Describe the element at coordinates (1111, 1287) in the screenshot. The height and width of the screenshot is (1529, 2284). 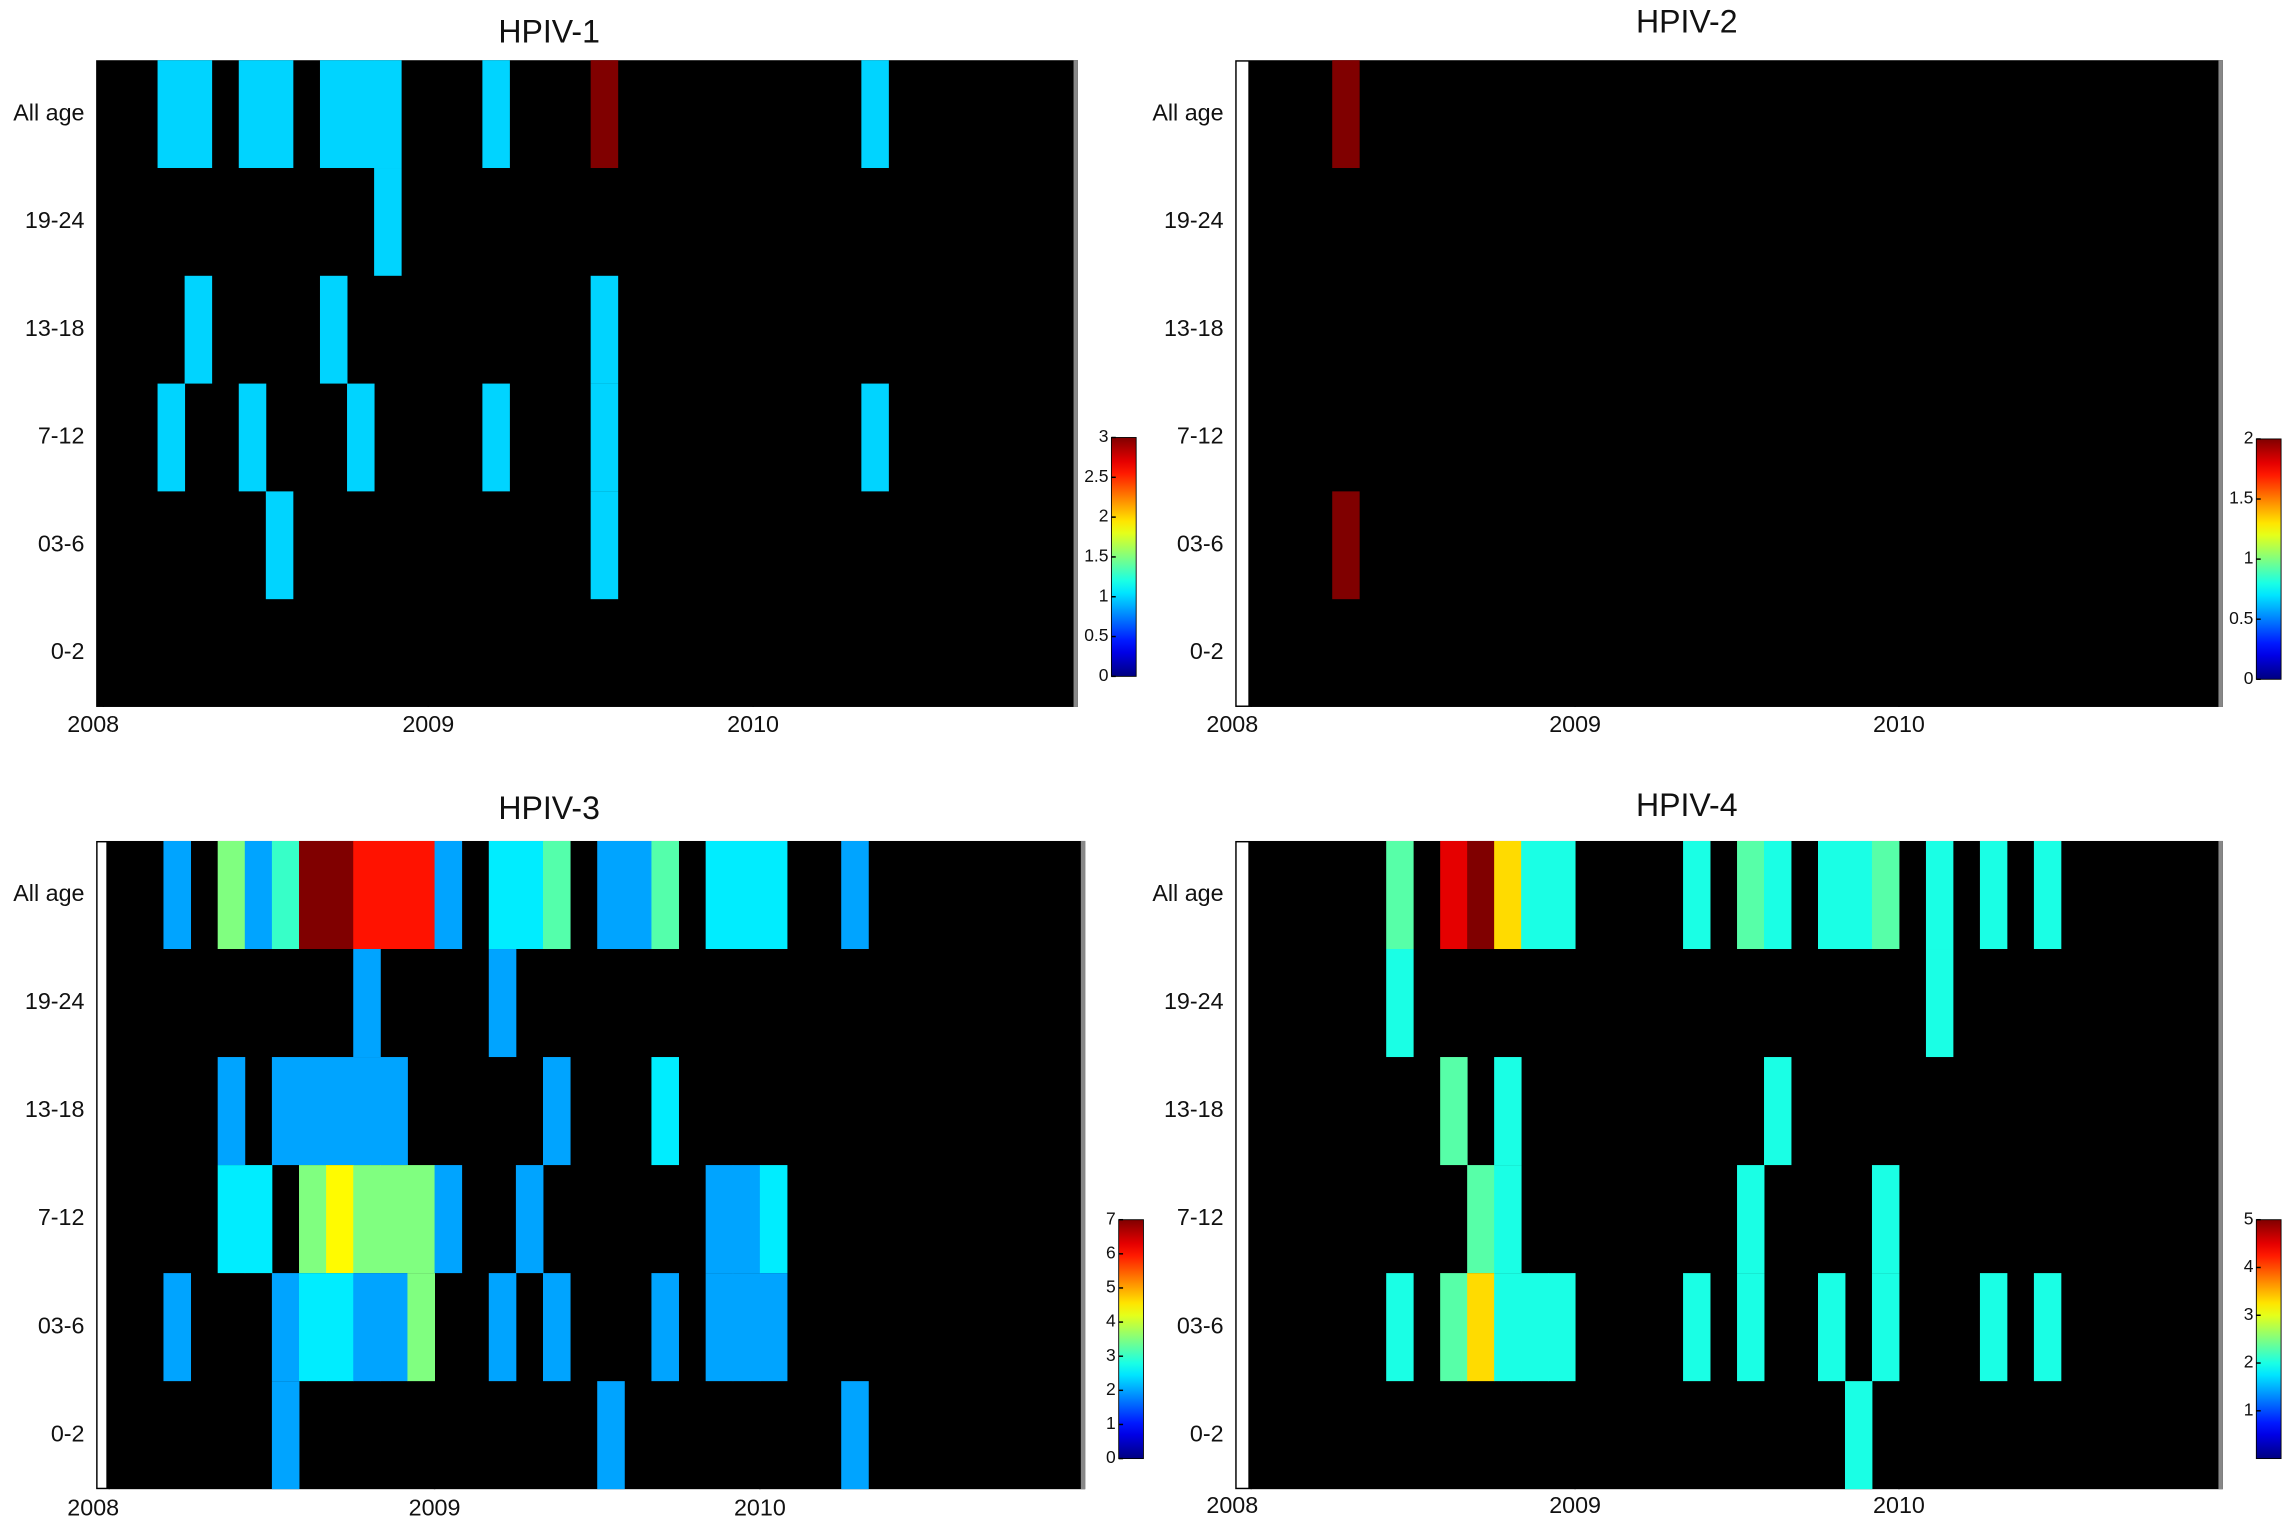
I see `colorbar-tick-label: 5` at that location.